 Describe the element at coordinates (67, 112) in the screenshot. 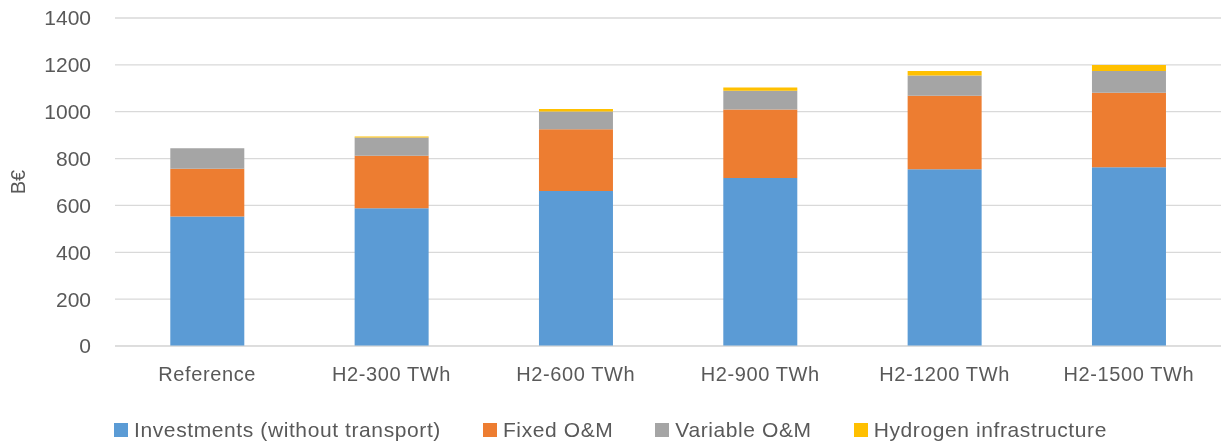

I see `y-tick-label: 1000` at that location.